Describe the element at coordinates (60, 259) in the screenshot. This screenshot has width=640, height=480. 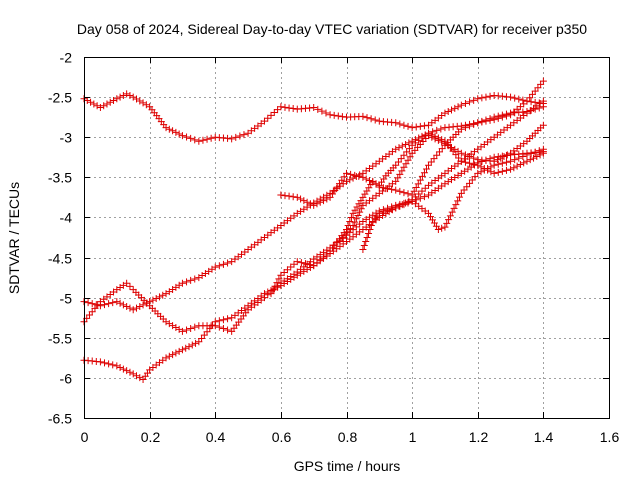
I see `y-tick-label: -4.5` at that location.